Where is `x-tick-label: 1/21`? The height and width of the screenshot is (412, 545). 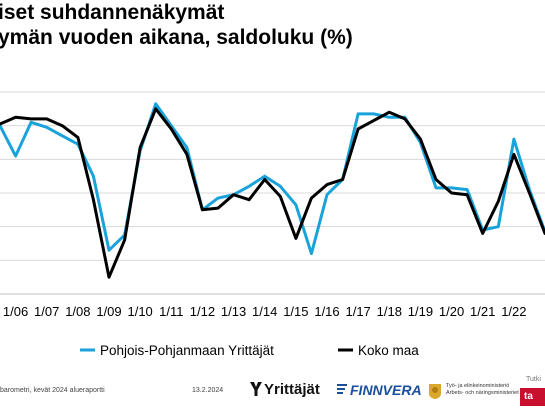
x-tick-label: 1/21 is located at coordinates (482, 311).